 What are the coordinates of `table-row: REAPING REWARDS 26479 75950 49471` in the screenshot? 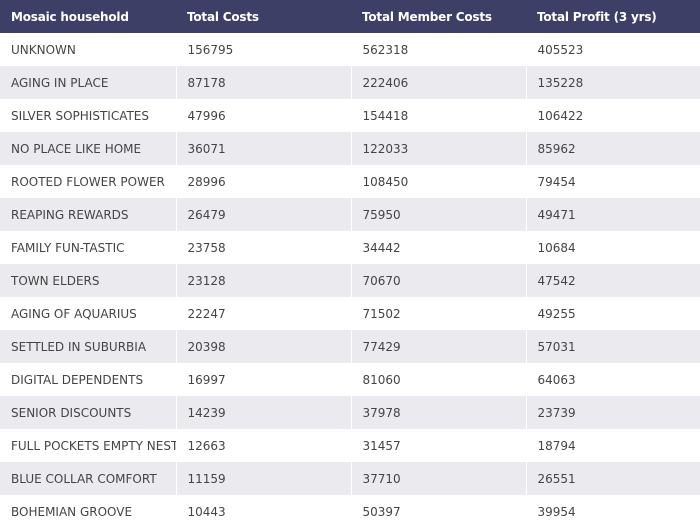 It's located at (350, 214).